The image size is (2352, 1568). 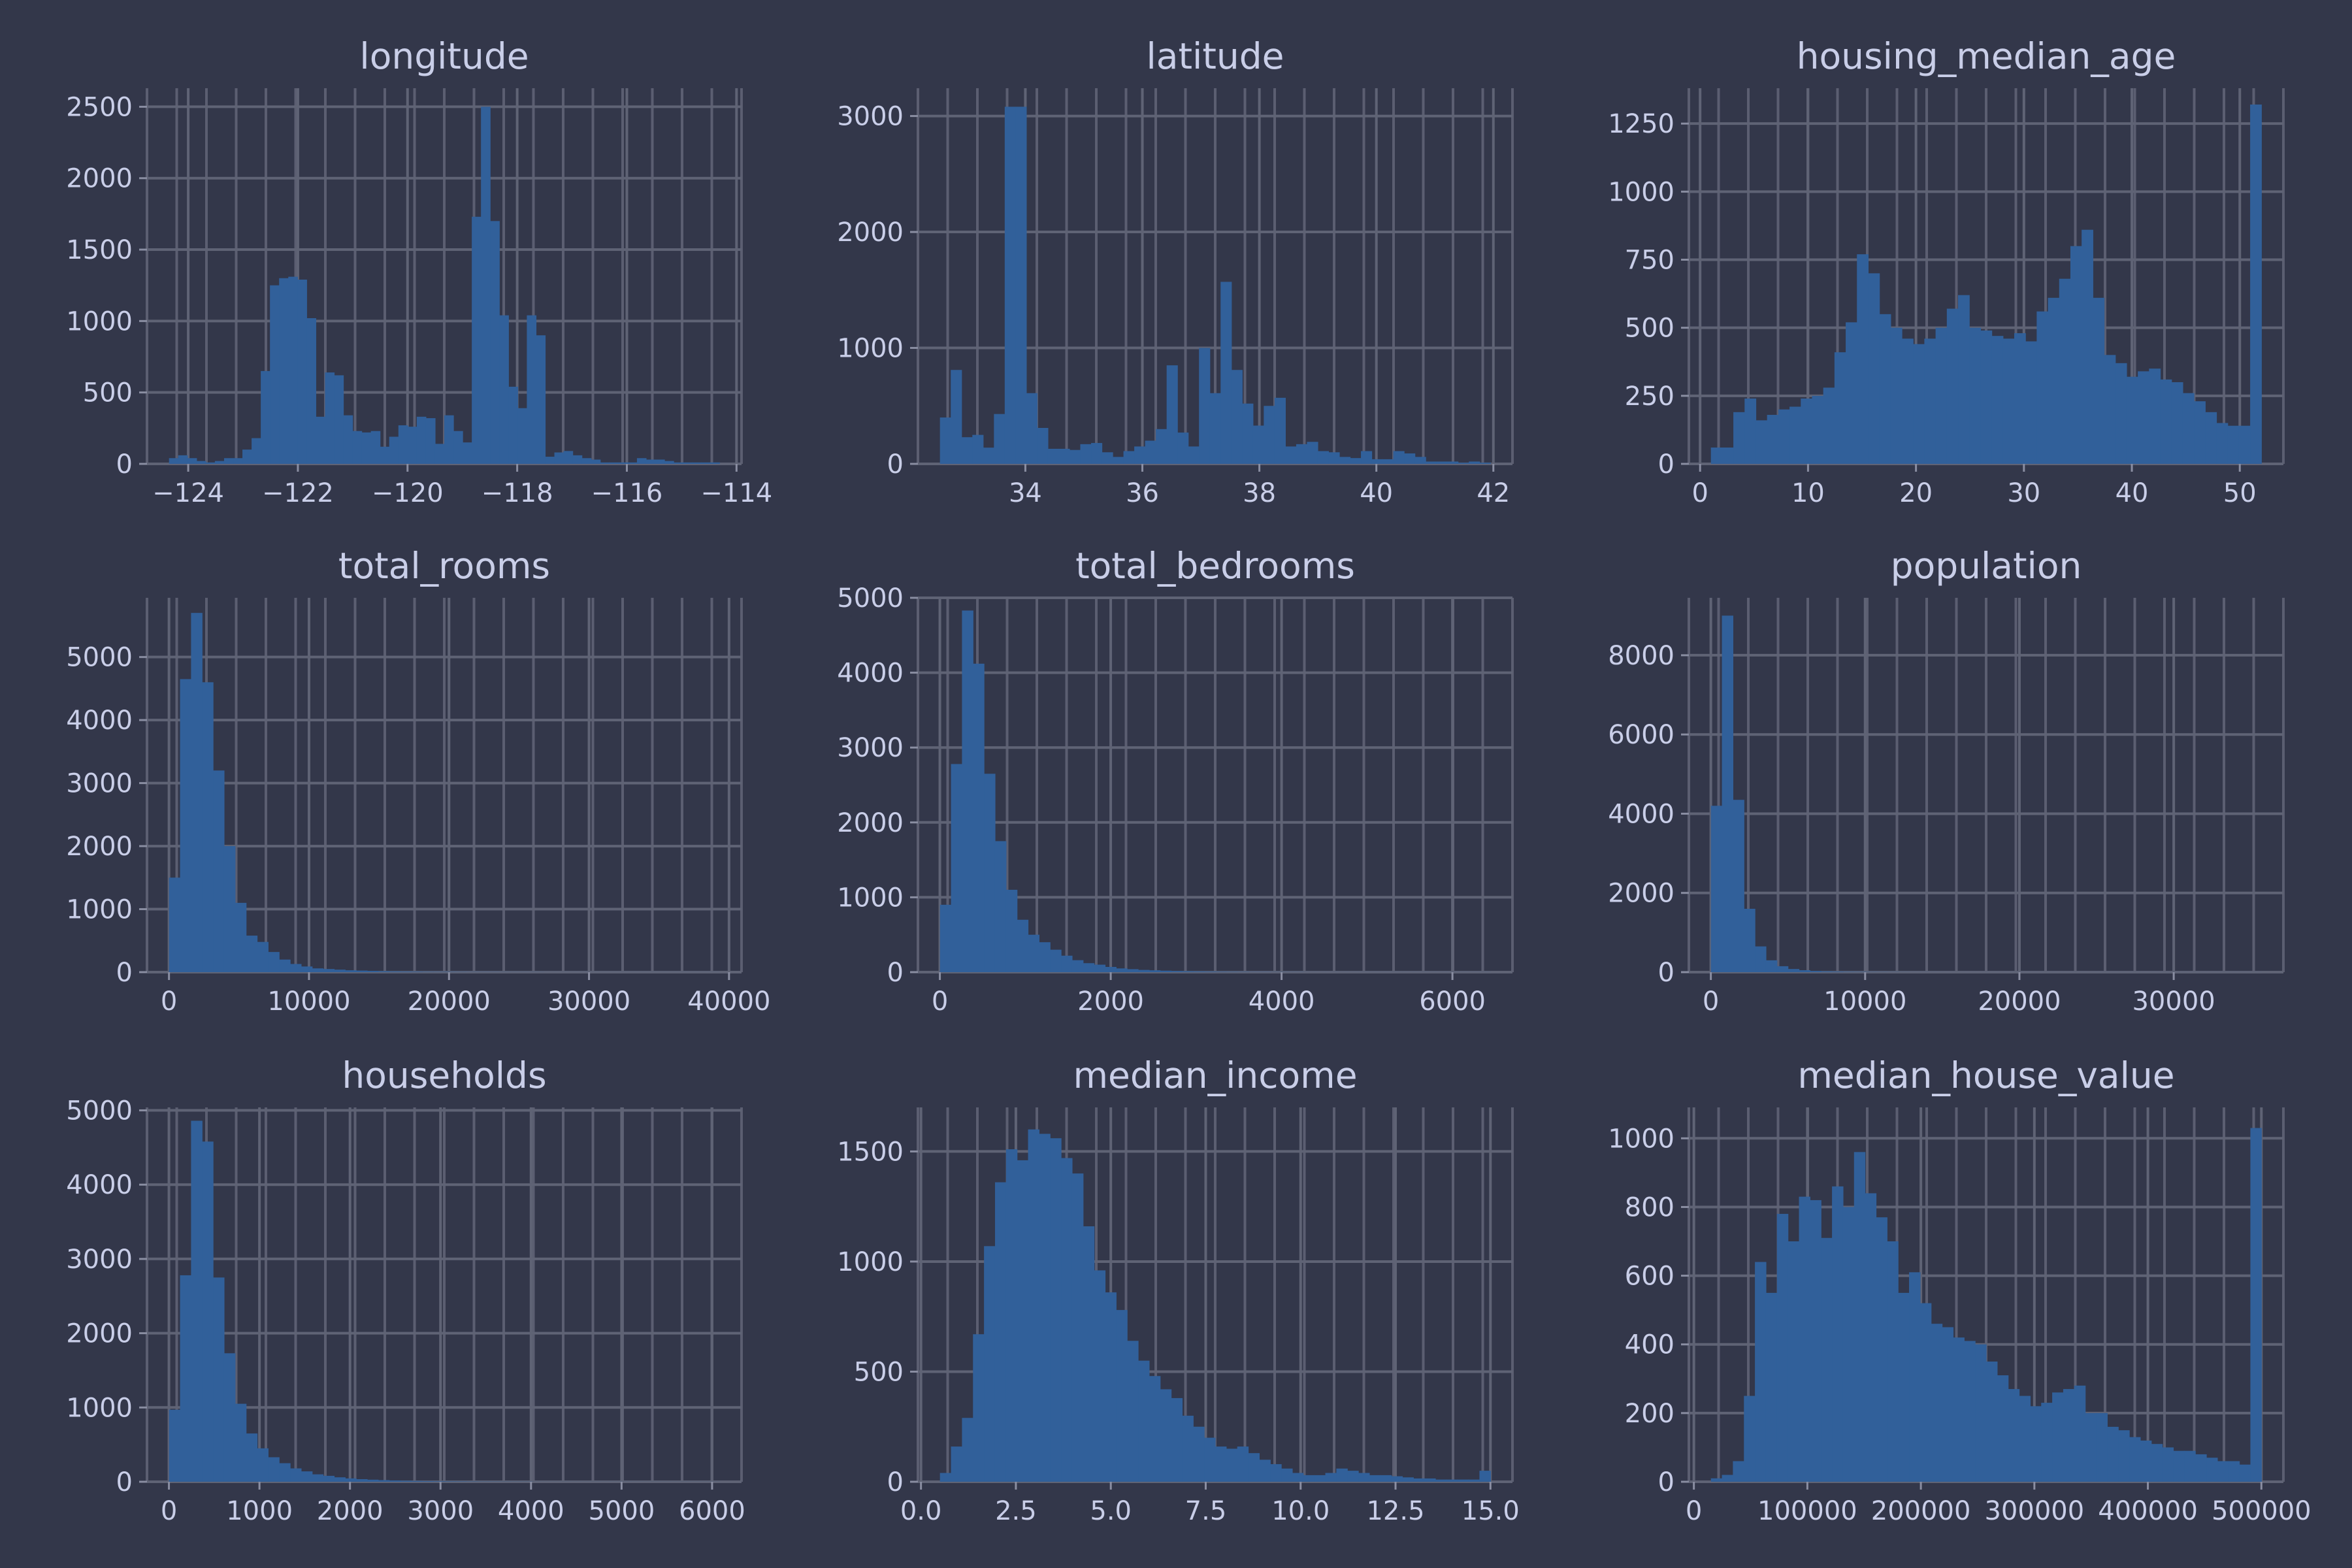 I want to click on x-tick-label: 5.0, so click(x=1111, y=1511).